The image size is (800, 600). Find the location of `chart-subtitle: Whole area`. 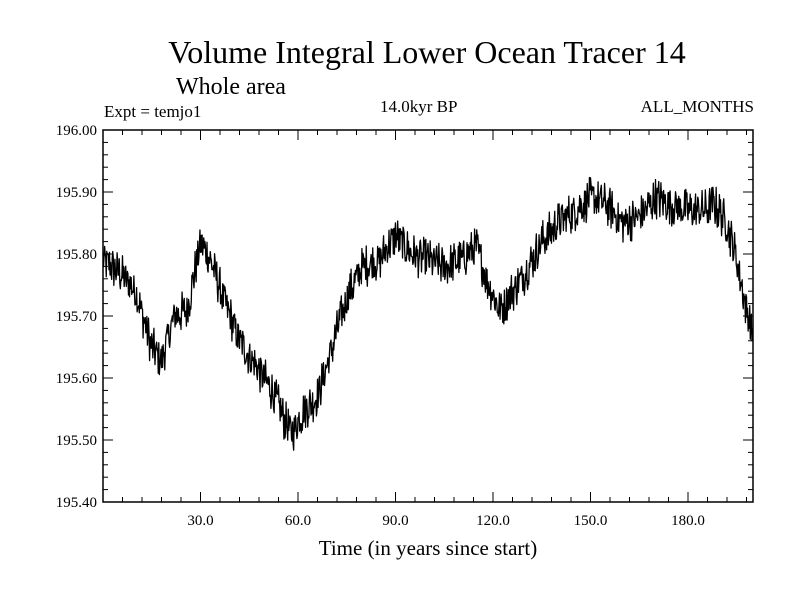

chart-subtitle: Whole area is located at coordinates (231, 87).